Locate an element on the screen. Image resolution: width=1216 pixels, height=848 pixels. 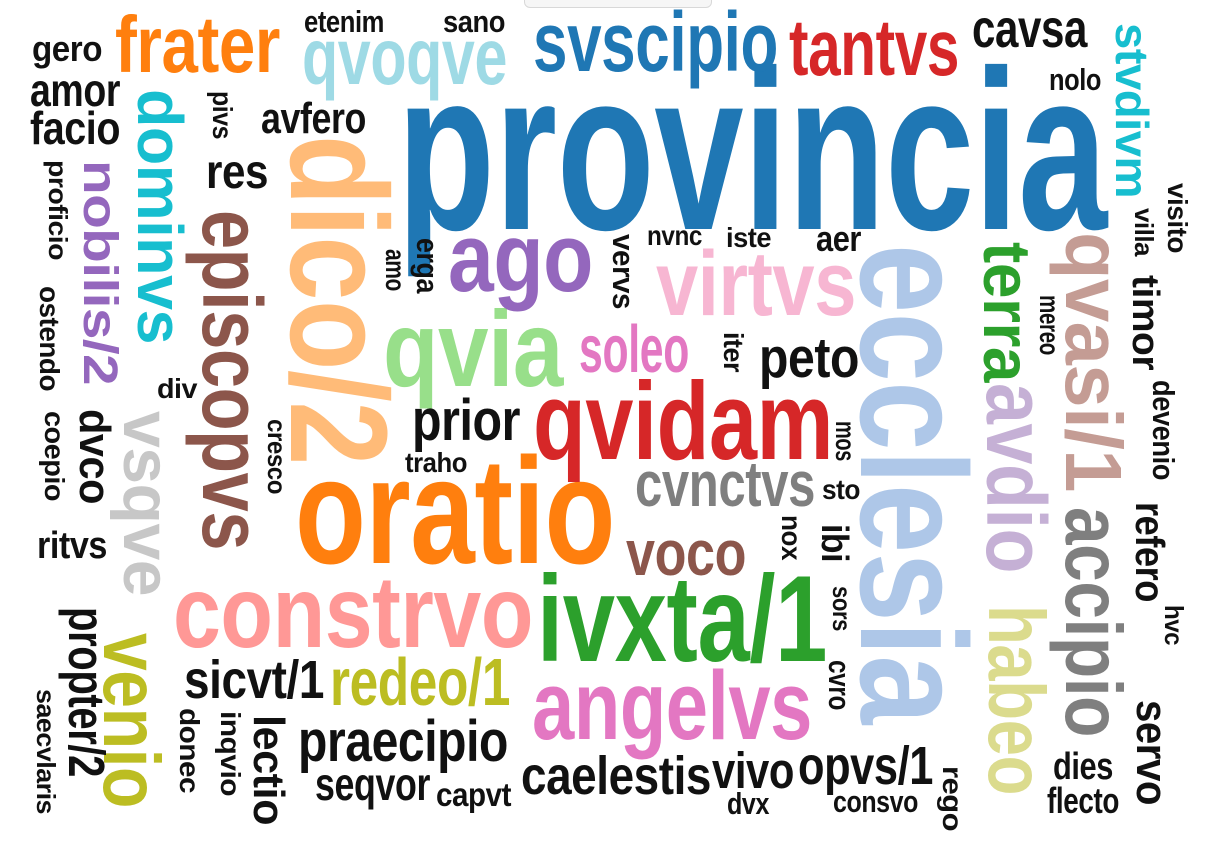
word-flecto: flecto is located at coordinates (1083, 801).